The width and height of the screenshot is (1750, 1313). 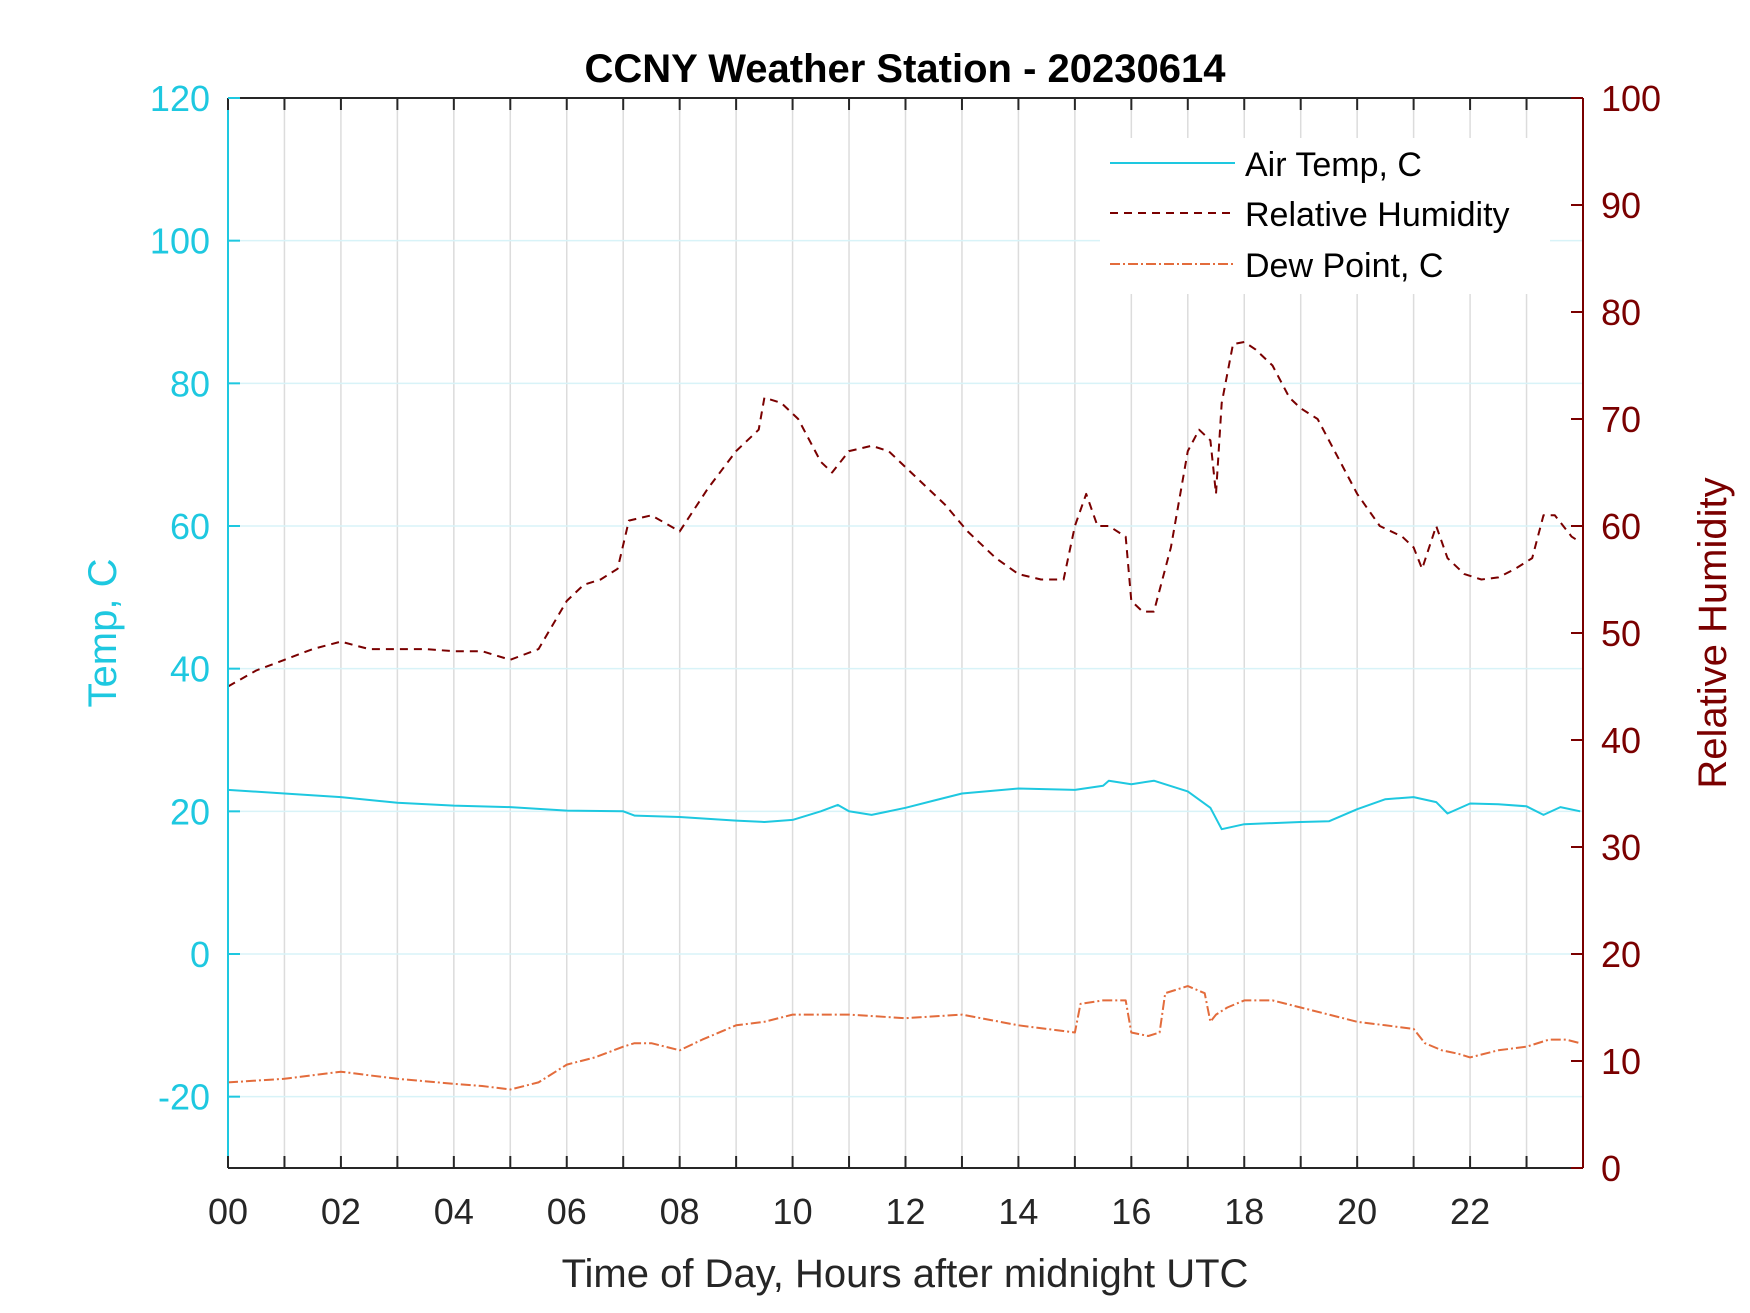 What do you see at coordinates (454, 1211) in the screenshot?
I see `x-tick-label: 04` at bounding box center [454, 1211].